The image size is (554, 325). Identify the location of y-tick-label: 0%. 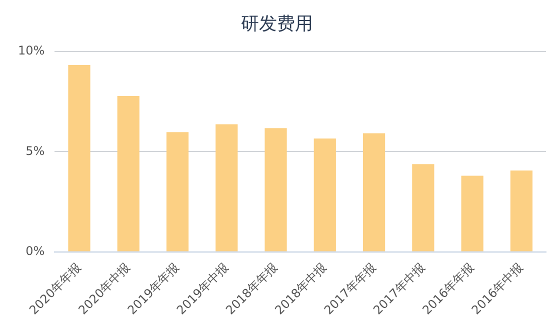
(35, 251).